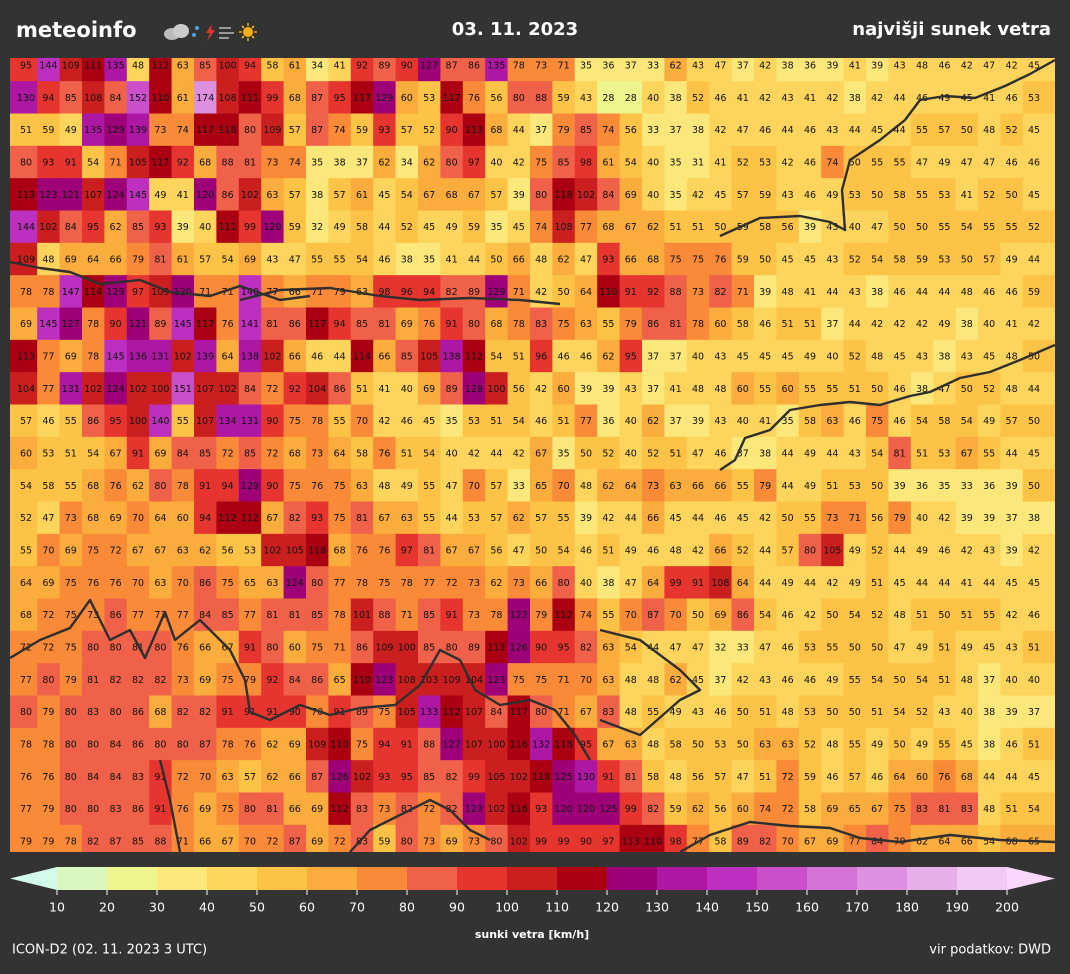  What do you see at coordinates (228, 260) in the screenshot?
I see `wind-value: 54` at bounding box center [228, 260].